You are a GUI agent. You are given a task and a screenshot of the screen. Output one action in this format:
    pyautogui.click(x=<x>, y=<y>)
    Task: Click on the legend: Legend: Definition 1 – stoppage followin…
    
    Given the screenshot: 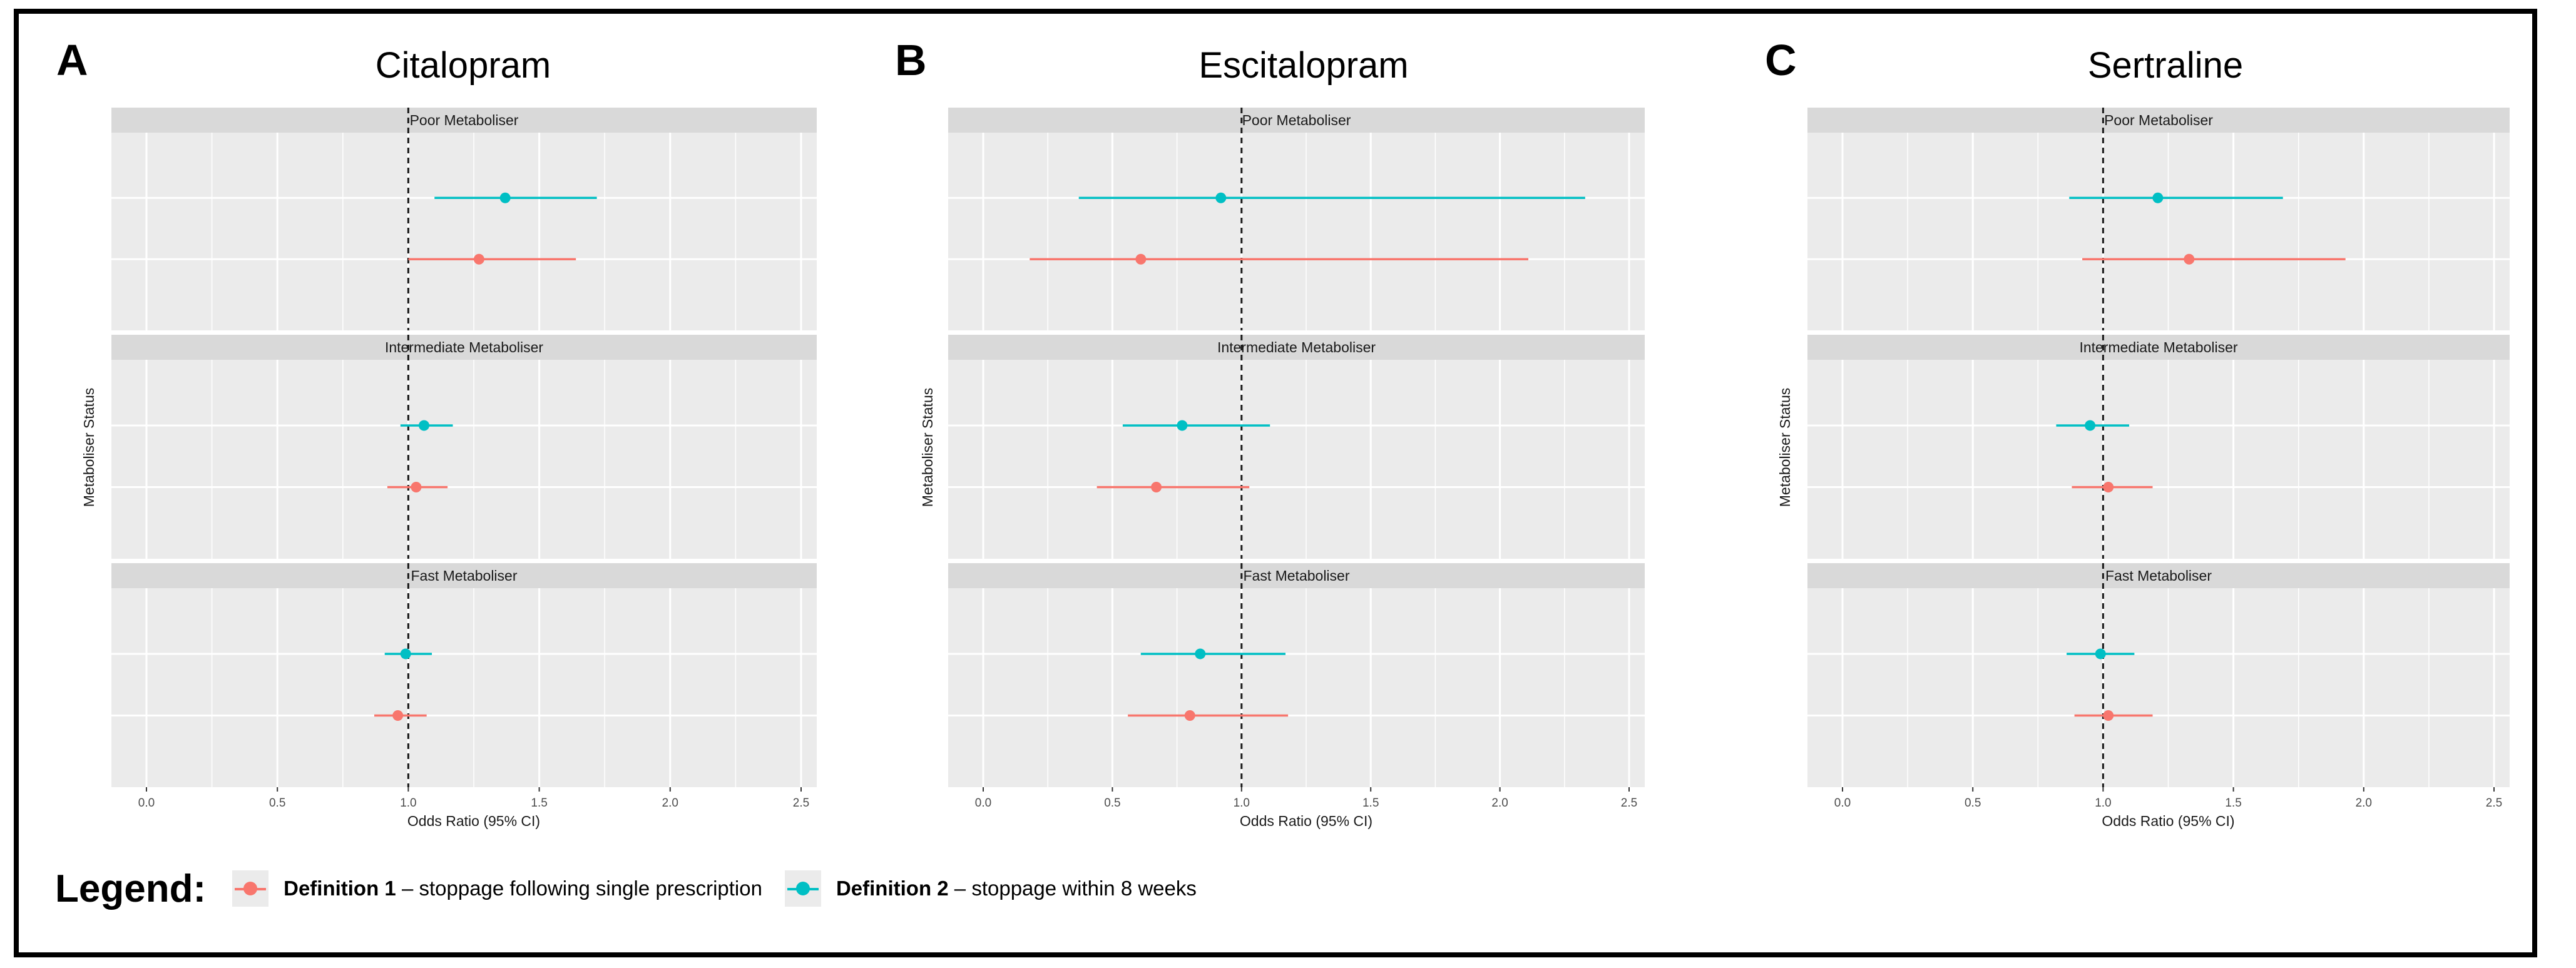 What is the action you would take?
    pyautogui.click(x=637, y=888)
    